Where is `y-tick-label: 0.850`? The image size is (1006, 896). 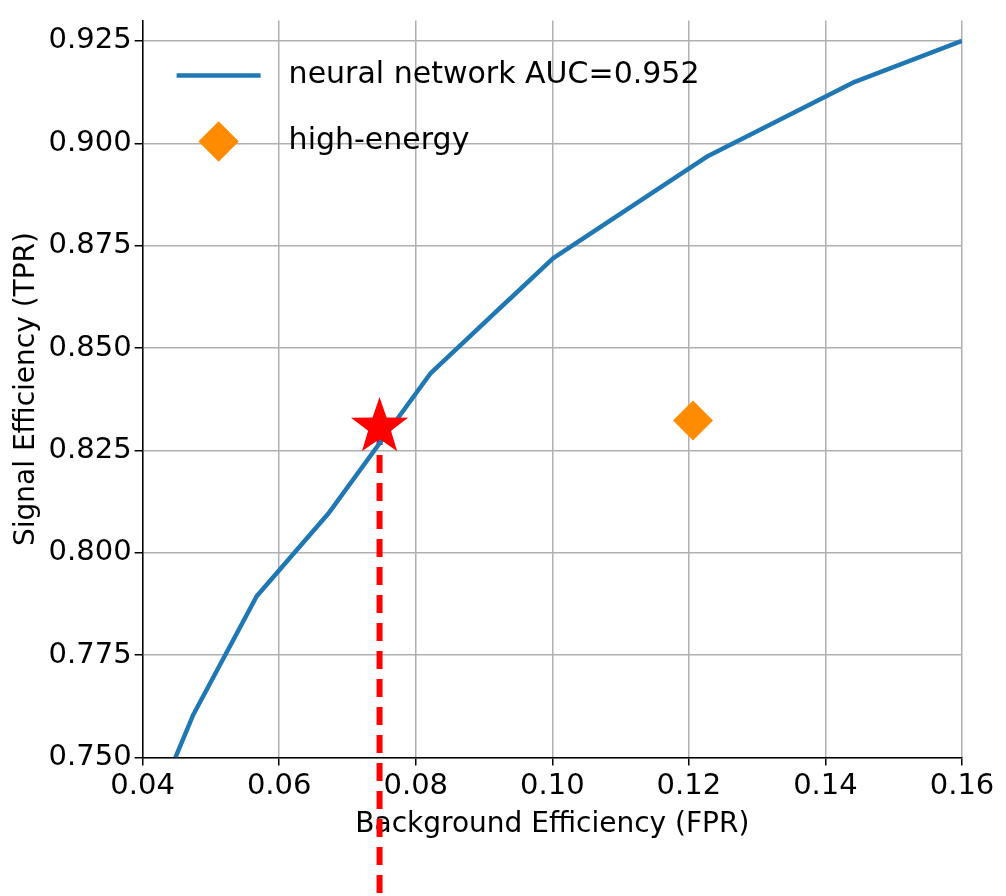 y-tick-label: 0.850 is located at coordinates (90, 345).